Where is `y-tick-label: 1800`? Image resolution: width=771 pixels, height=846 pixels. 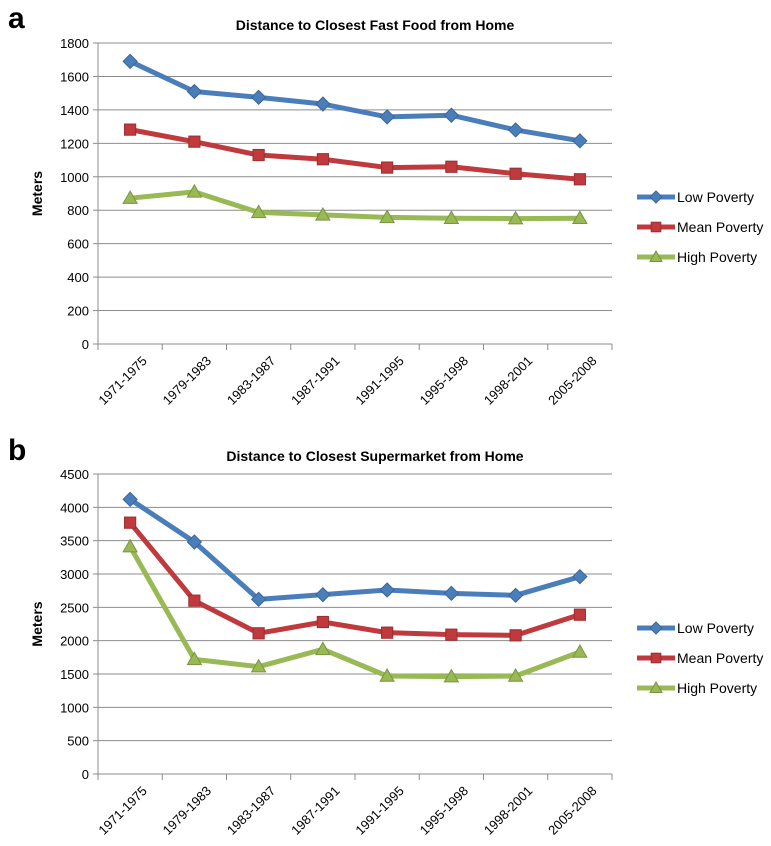
y-tick-label: 1800 is located at coordinates (74, 43).